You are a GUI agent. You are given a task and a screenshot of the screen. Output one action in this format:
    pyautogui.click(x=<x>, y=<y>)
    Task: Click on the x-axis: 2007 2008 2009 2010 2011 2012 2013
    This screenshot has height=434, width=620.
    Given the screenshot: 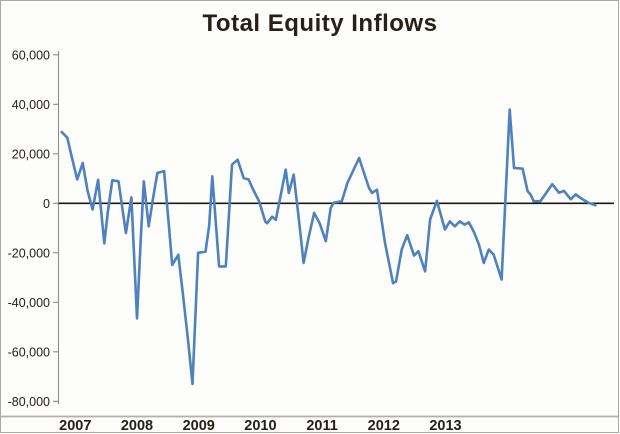 What is the action you would take?
    pyautogui.click(x=260, y=425)
    